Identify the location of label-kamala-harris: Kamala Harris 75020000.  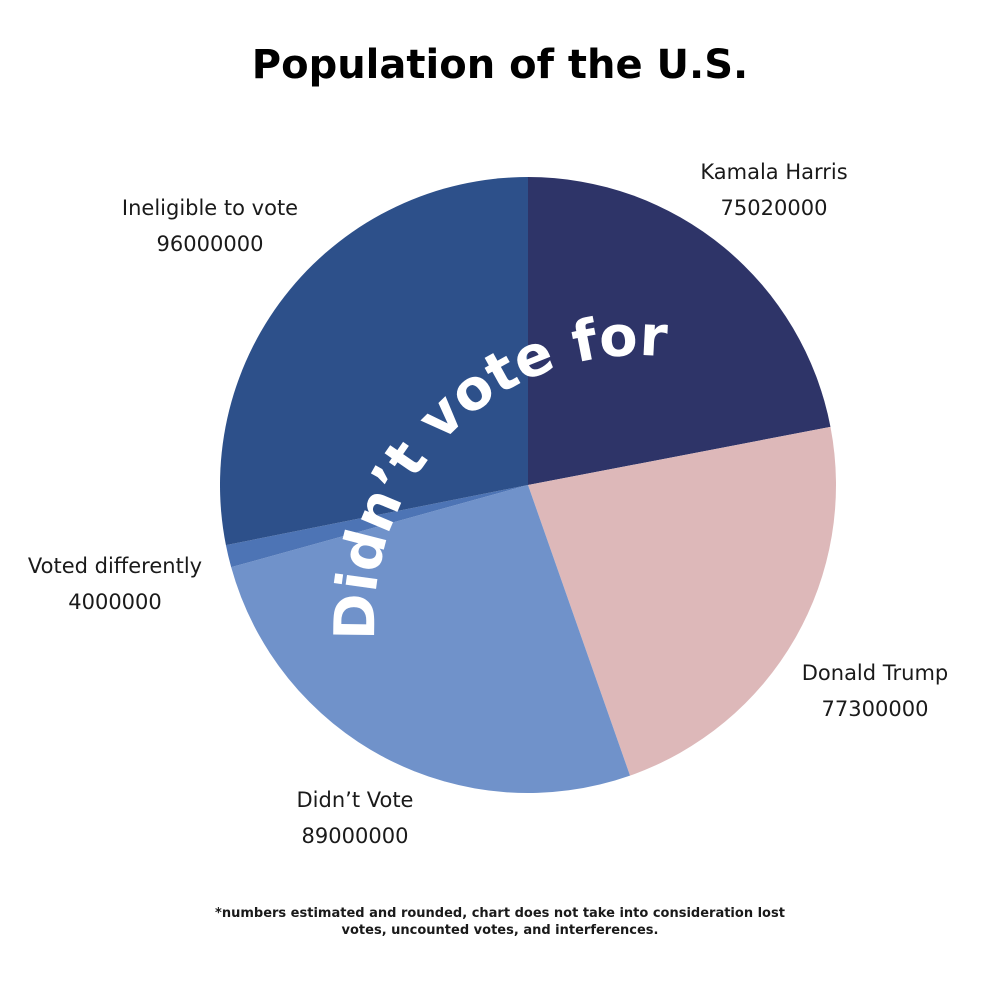
(774, 190).